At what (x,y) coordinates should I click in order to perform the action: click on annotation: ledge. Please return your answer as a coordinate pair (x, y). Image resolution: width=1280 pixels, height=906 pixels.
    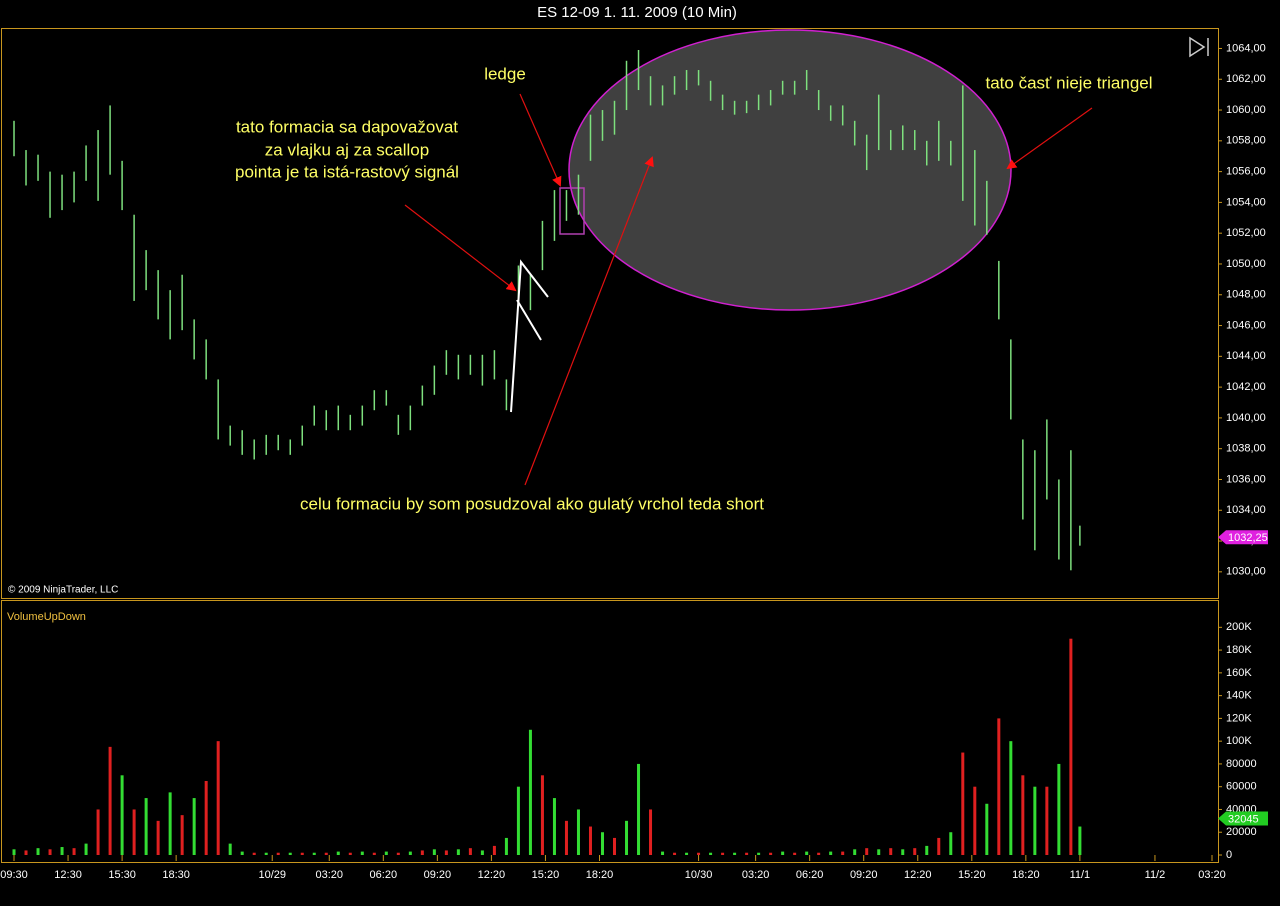
    Looking at the image, I should click on (505, 73).